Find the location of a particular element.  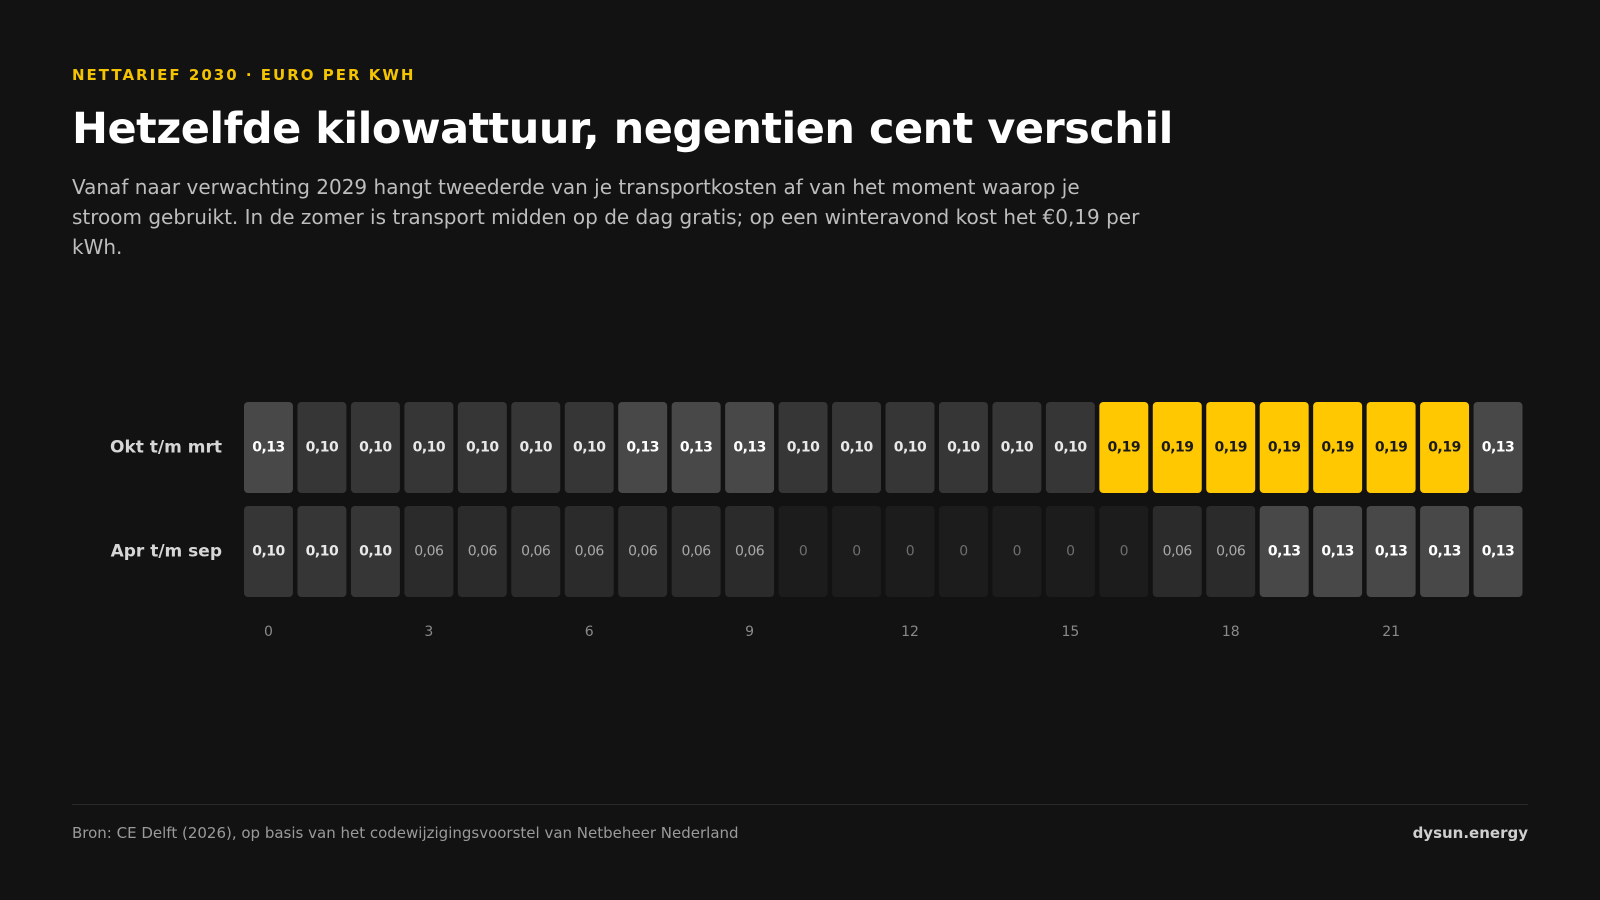

x-tick-label: 0 is located at coordinates (268, 632).